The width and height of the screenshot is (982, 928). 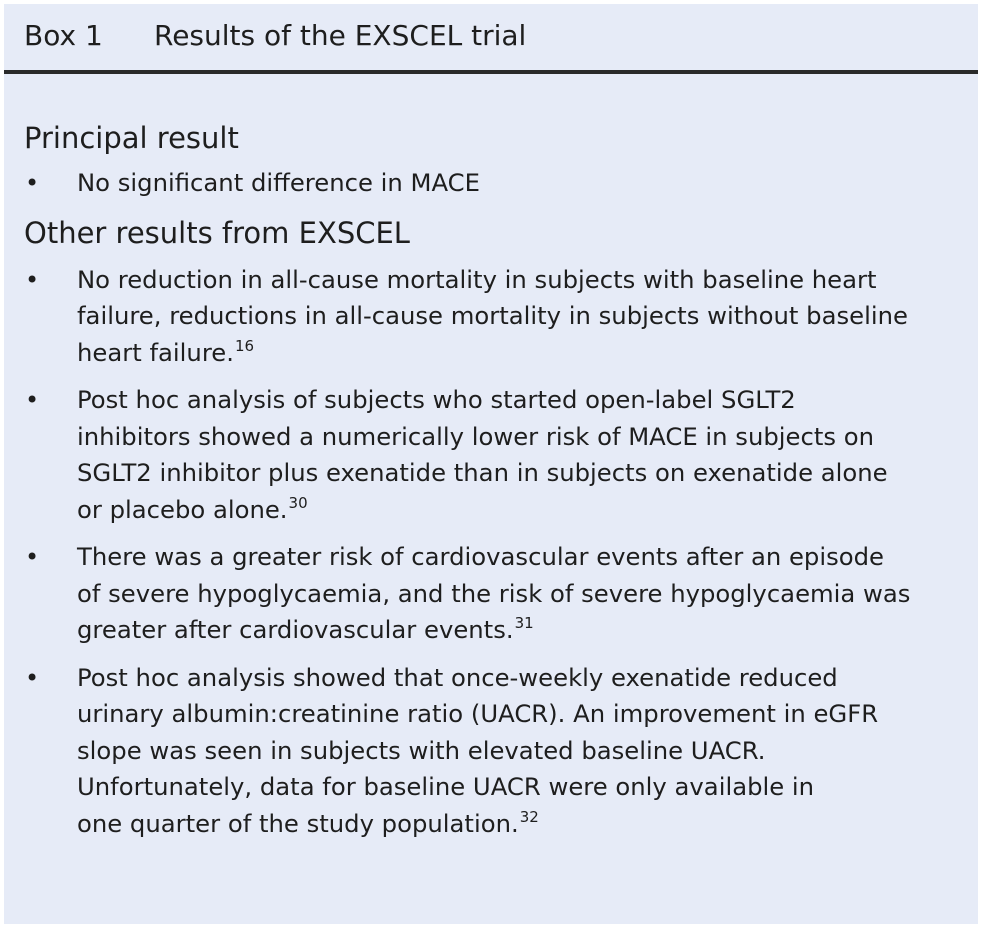 What do you see at coordinates (524, 623) in the screenshot?
I see `reference-number: 31` at bounding box center [524, 623].